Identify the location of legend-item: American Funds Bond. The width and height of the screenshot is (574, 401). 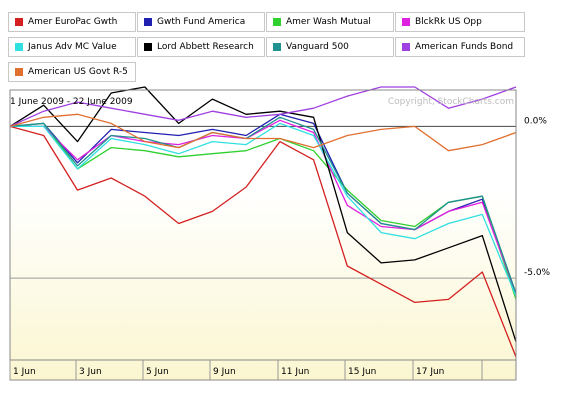
(460, 47).